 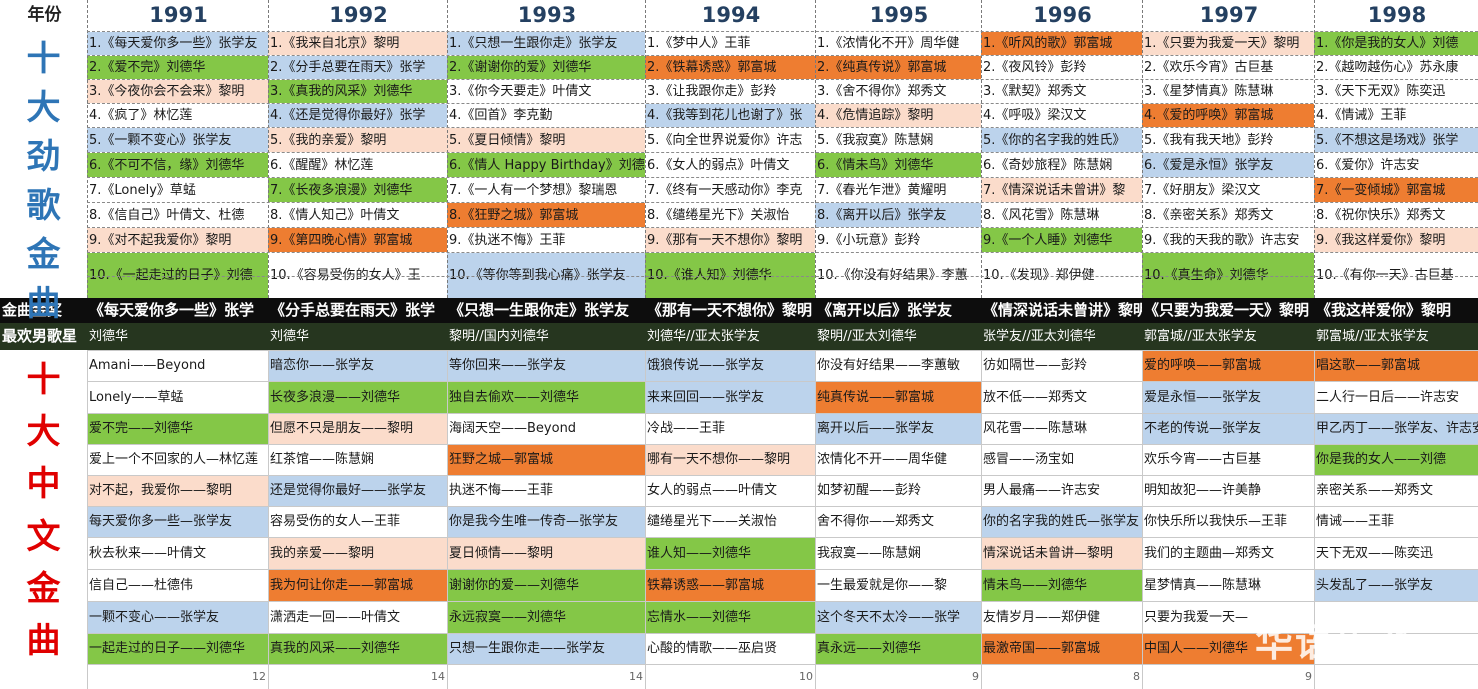 I want to click on zhongwen-song-cell: 友情岁月——郑伊健, so click(x=1061, y=617).